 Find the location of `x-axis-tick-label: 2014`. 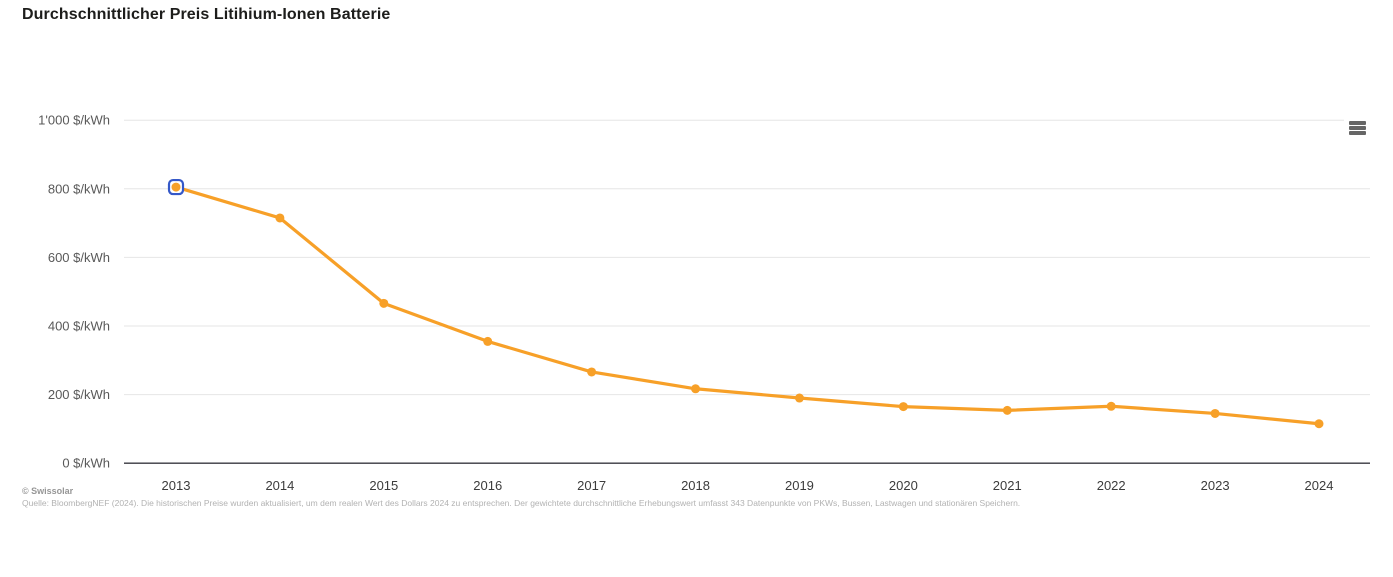

x-axis-tick-label: 2014 is located at coordinates (279, 485).